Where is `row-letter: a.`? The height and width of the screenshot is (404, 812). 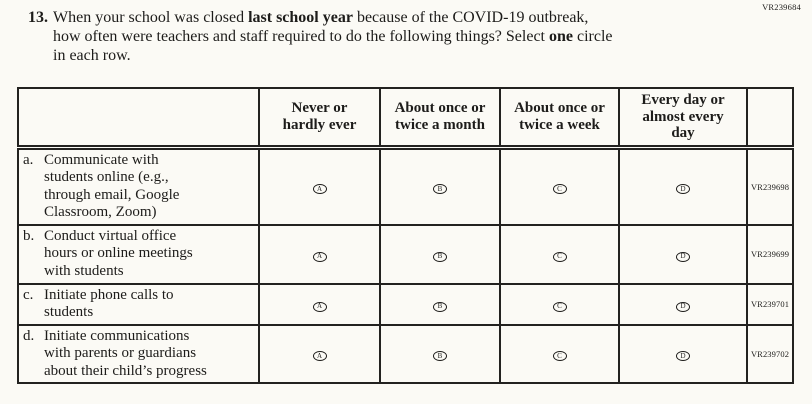 row-letter: a. is located at coordinates (28, 159).